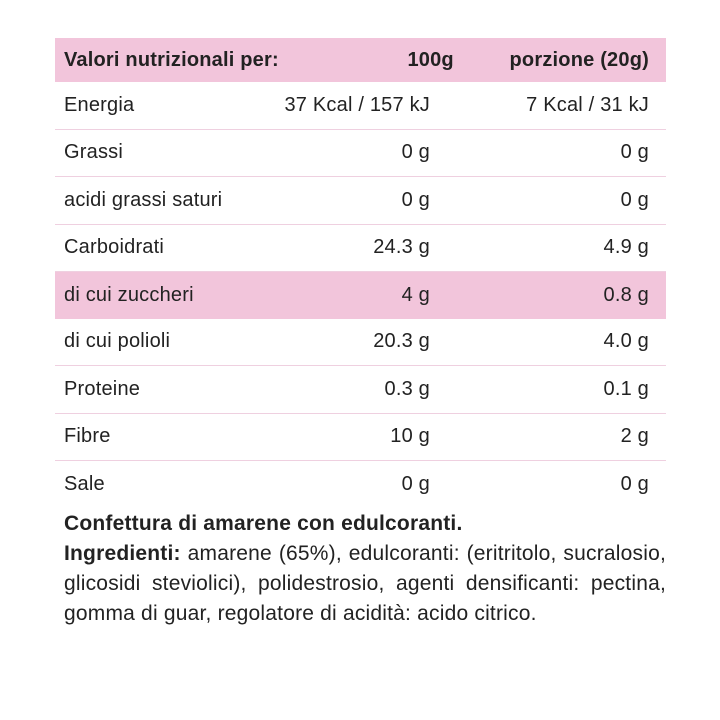 This screenshot has height=720, width=720. Describe the element at coordinates (84, 483) in the screenshot. I see `row-label: Sale` at that location.